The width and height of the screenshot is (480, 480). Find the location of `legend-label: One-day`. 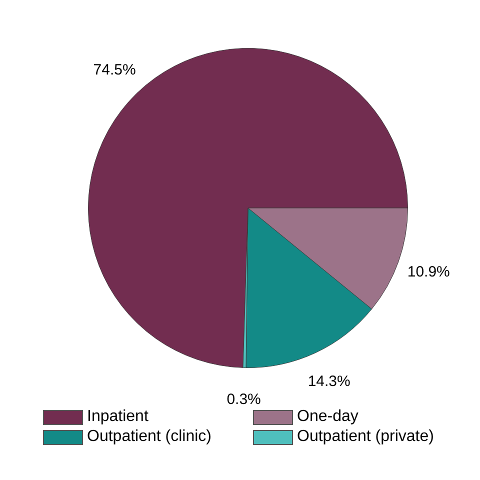

legend-label: One-day is located at coordinates (327, 417).